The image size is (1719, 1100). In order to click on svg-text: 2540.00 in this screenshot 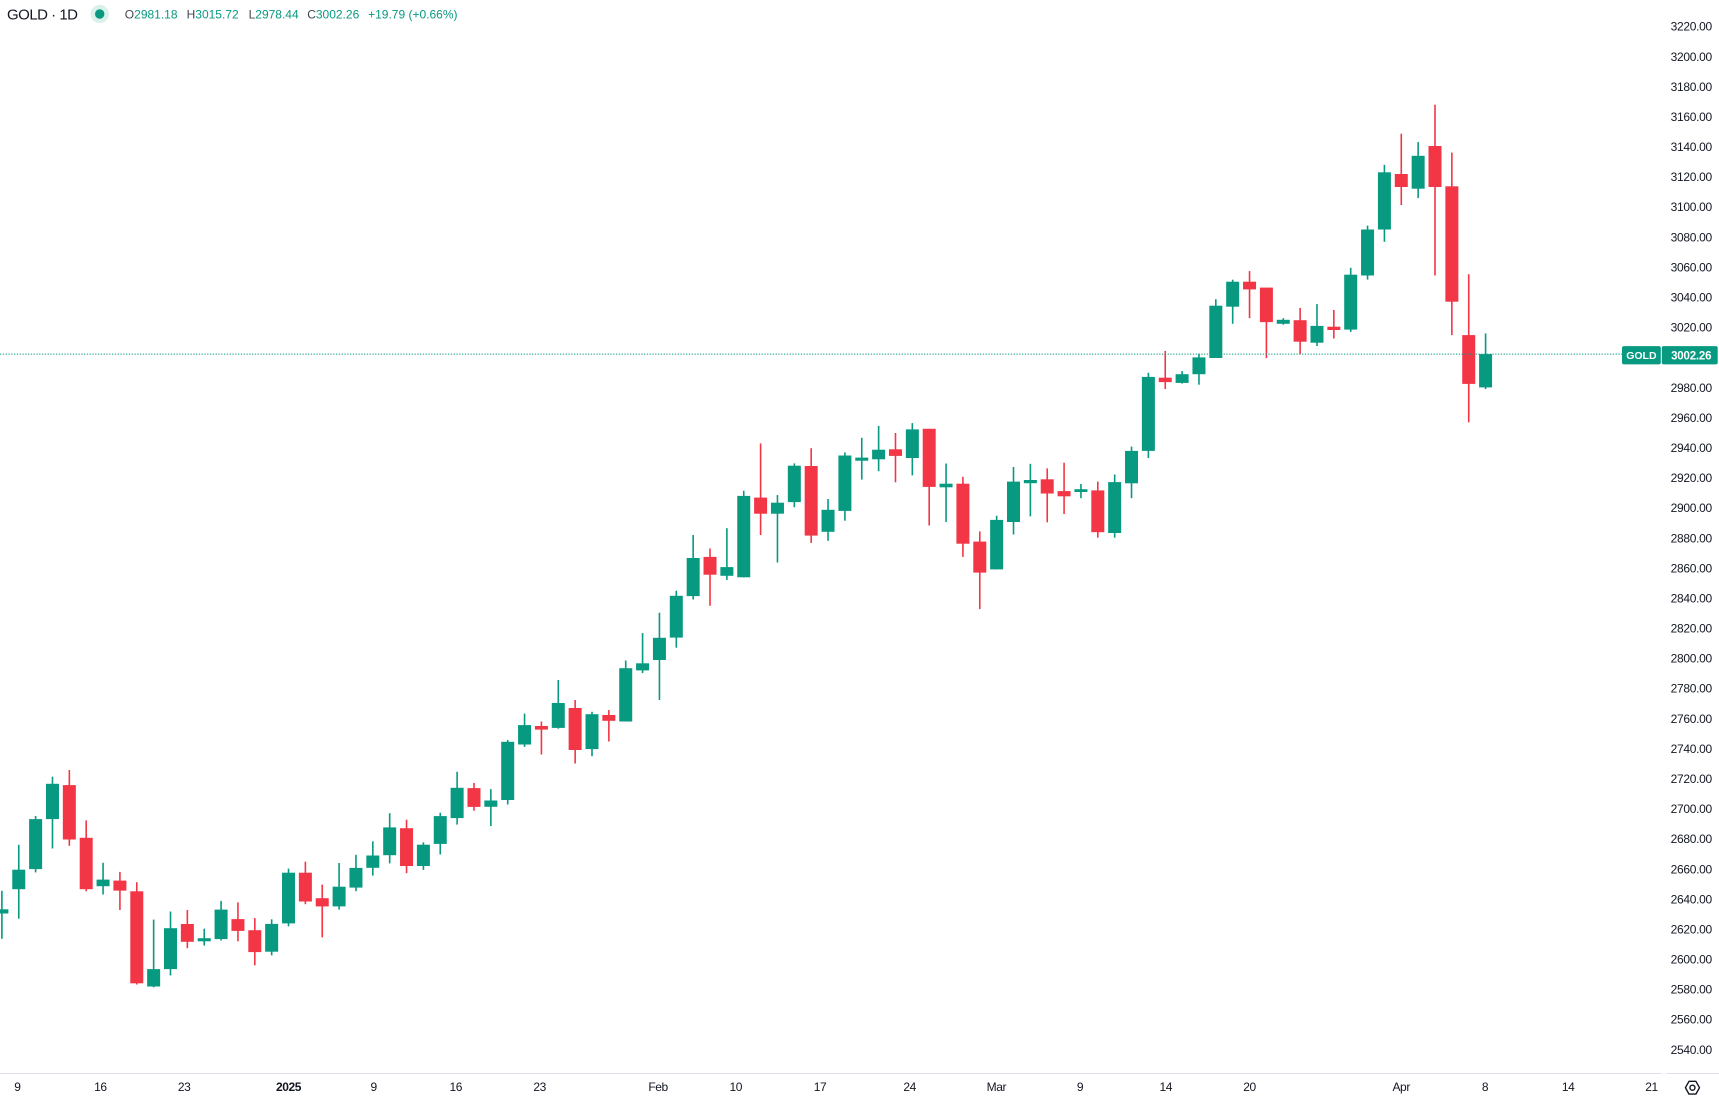, I will do `click(1692, 1050)`.